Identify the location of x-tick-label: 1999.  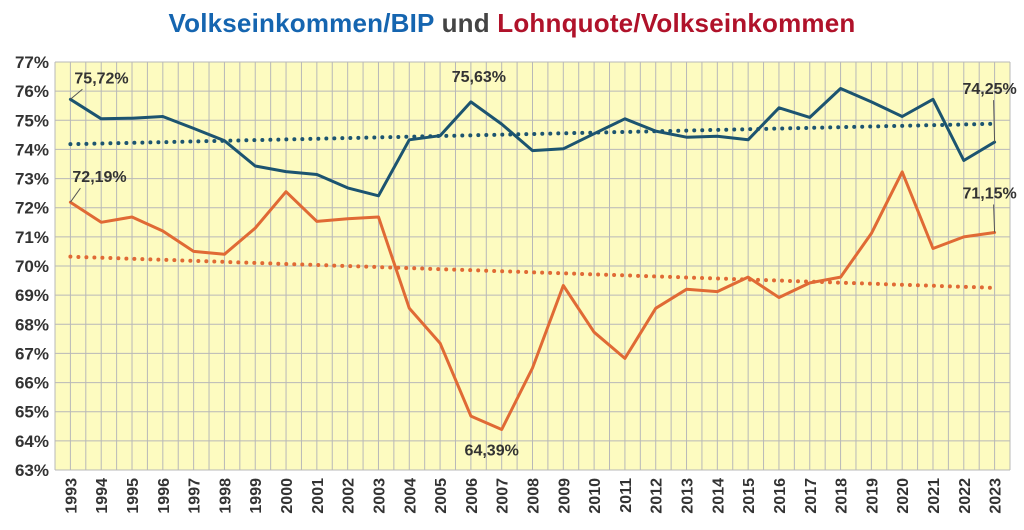
(256, 496).